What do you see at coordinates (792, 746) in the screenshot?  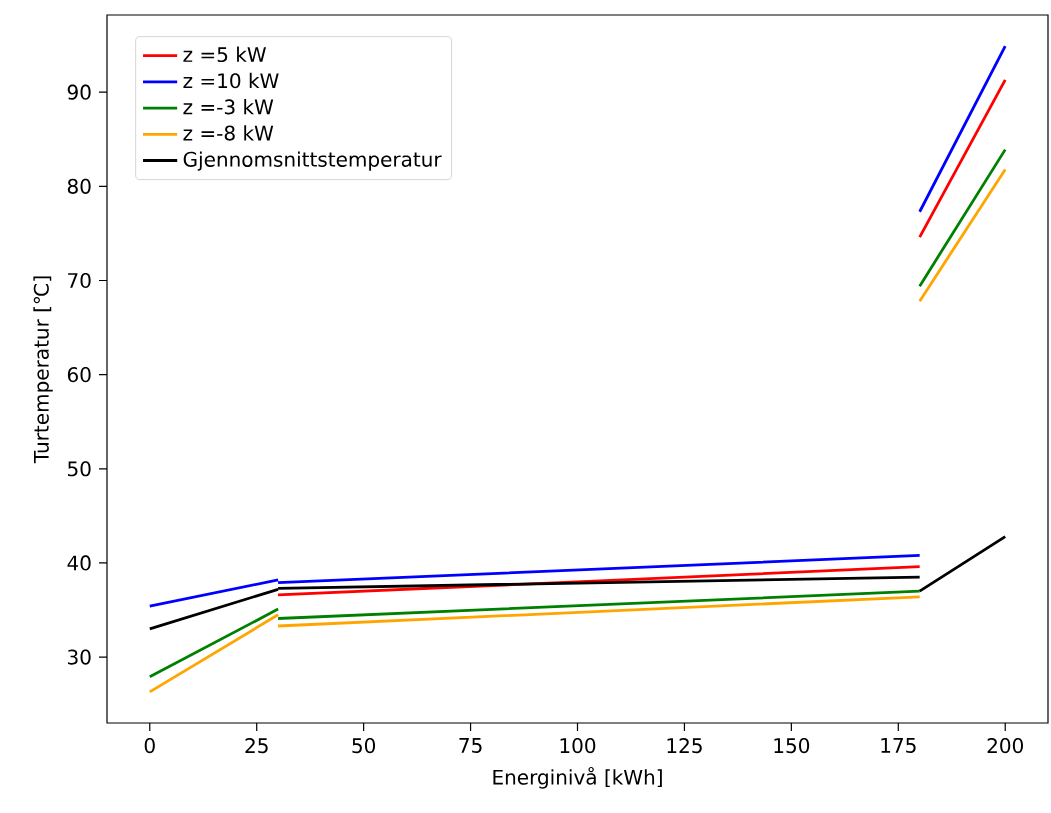 I see `x-tick-label: 150` at bounding box center [792, 746].